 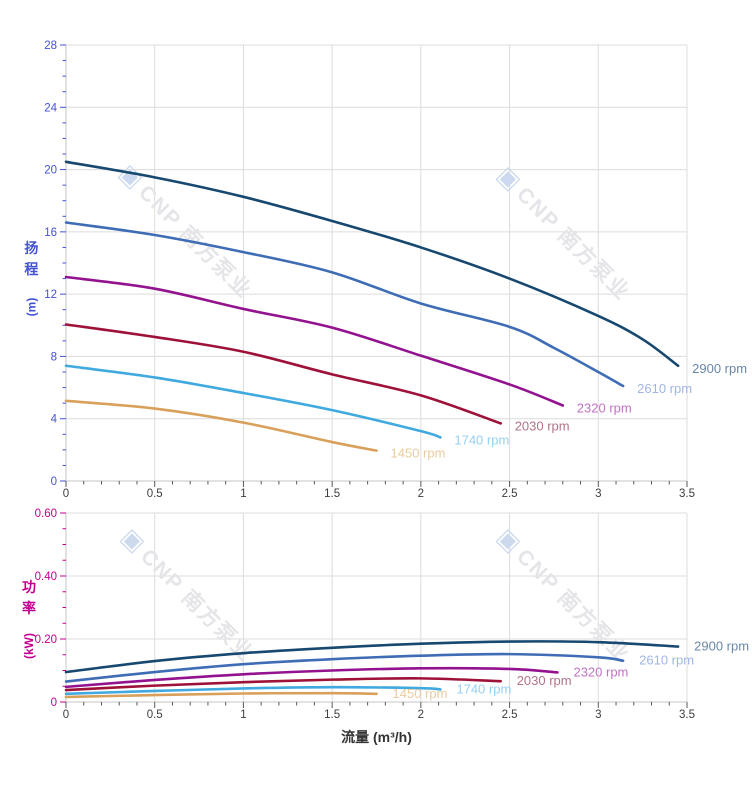 I want to click on head-y-tick-label: 24, so click(x=50, y=108).